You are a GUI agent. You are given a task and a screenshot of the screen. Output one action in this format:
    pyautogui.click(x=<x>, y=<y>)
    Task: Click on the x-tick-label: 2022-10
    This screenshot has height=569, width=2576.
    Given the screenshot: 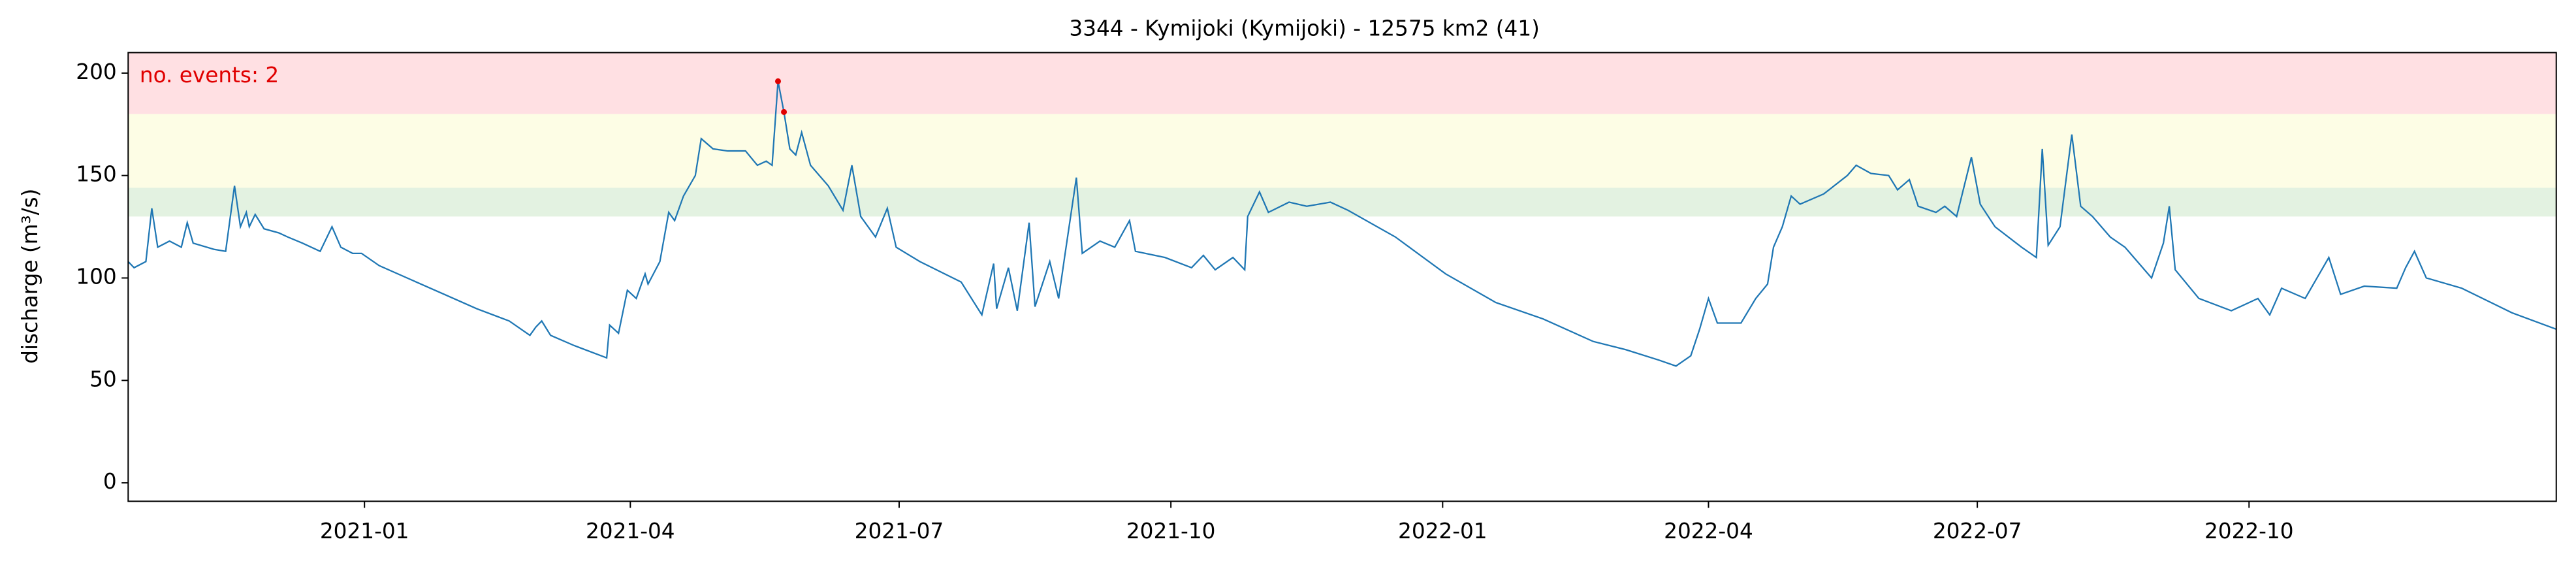 What is the action you would take?
    pyautogui.click(x=2249, y=531)
    